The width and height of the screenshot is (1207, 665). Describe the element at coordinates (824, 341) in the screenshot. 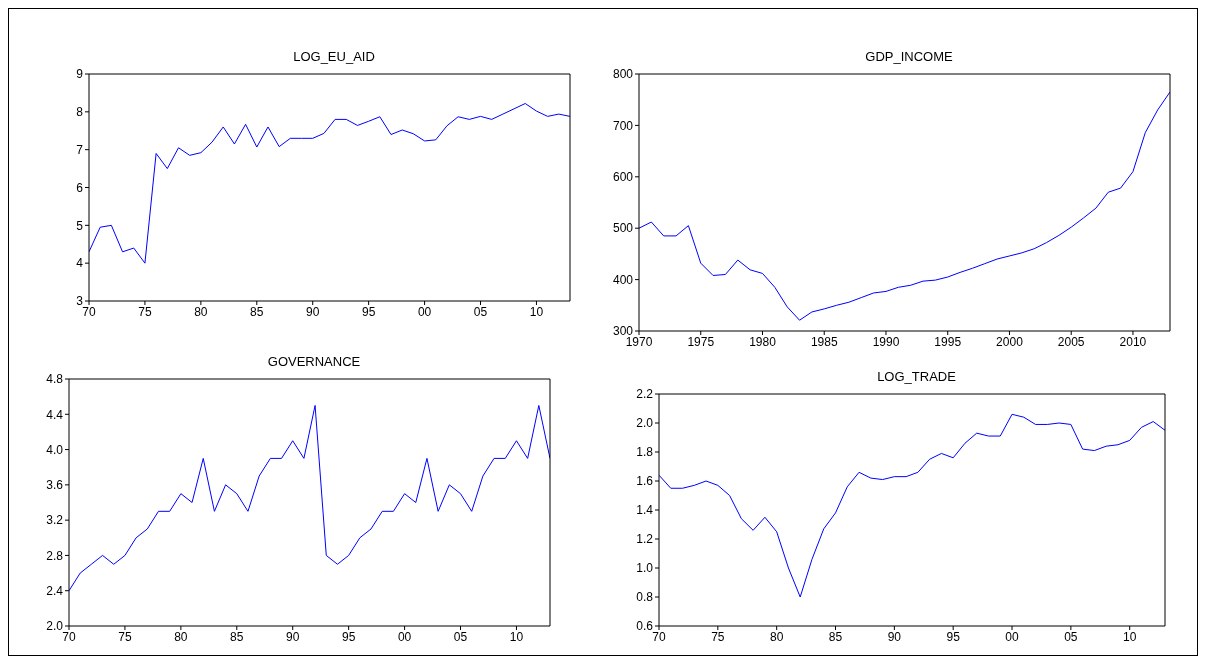

I see `x-tick-label: 1985` at that location.